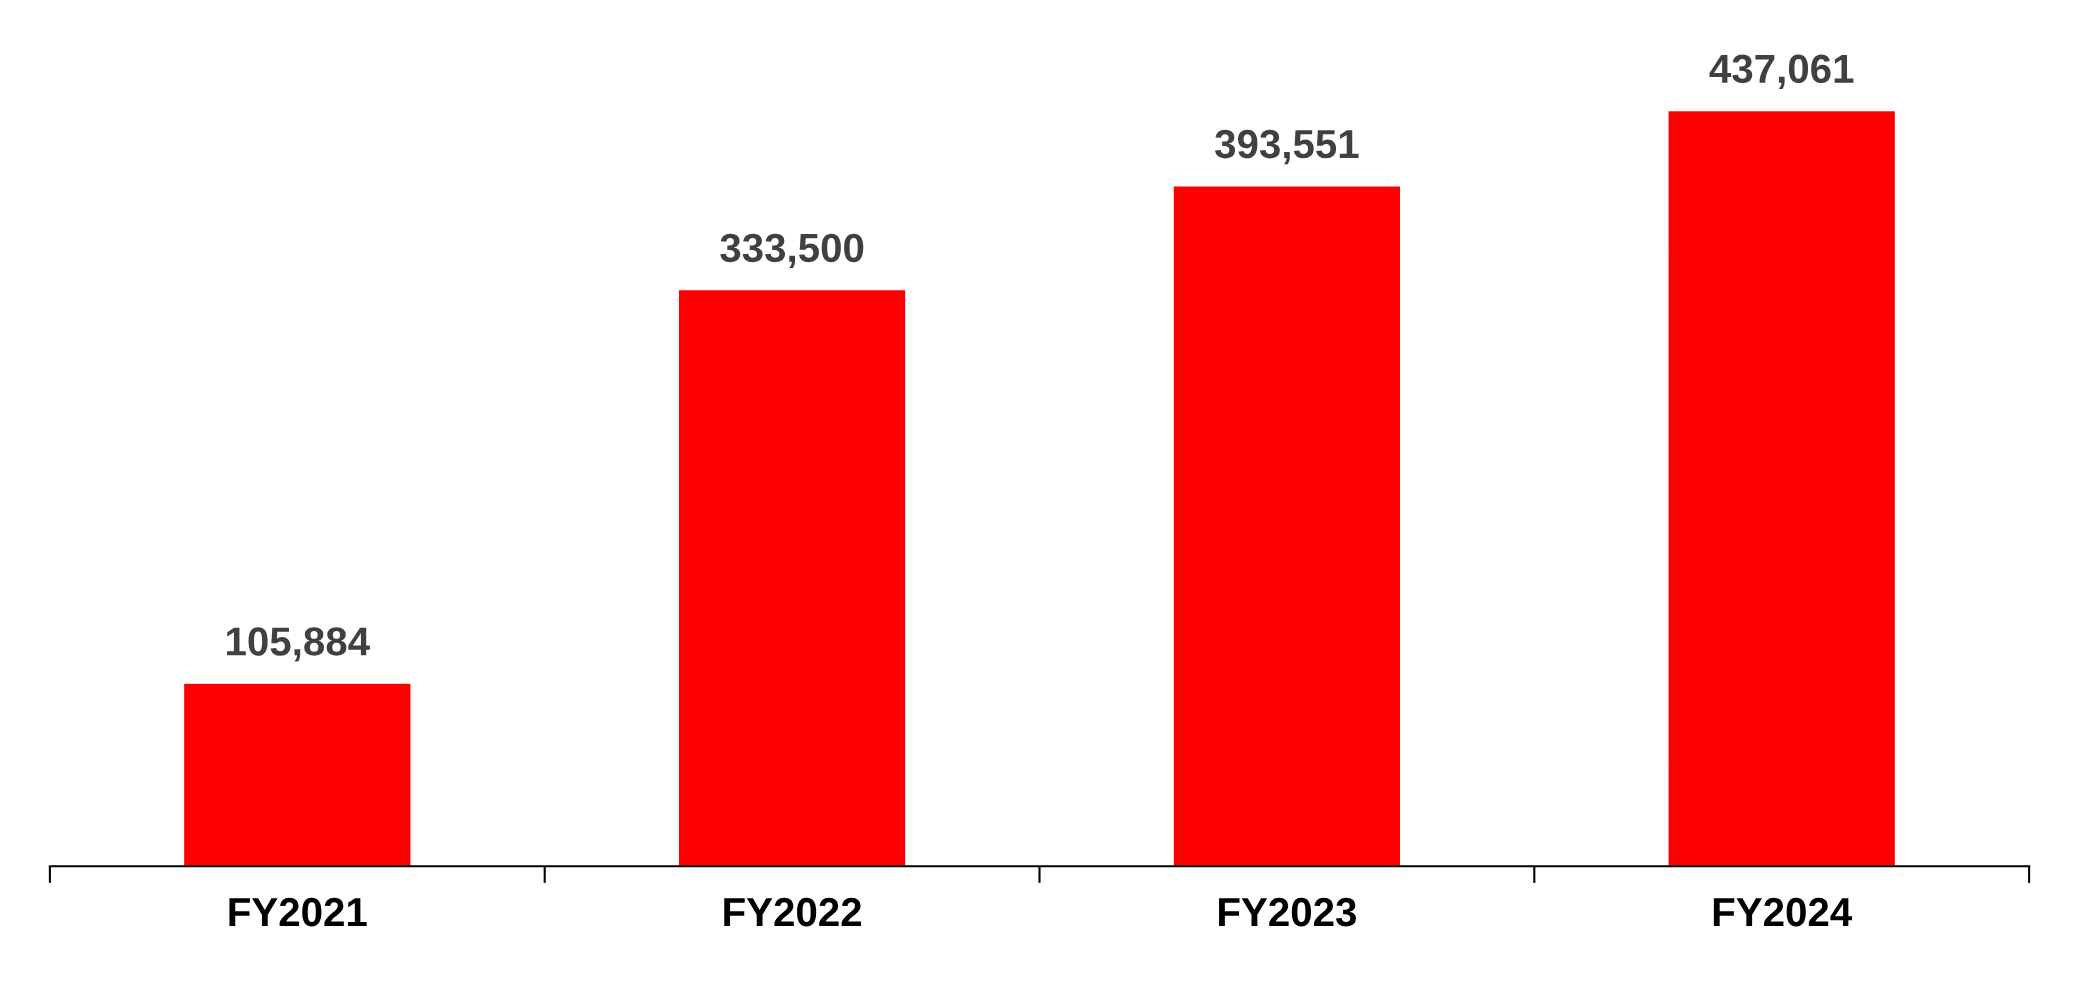 This screenshot has width=2079, height=990. I want to click on x-tick-label: FY2024, so click(1783, 912).